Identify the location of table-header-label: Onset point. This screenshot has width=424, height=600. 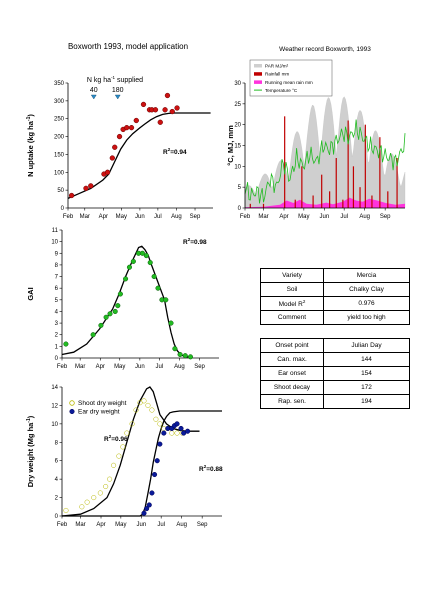
(292, 345).